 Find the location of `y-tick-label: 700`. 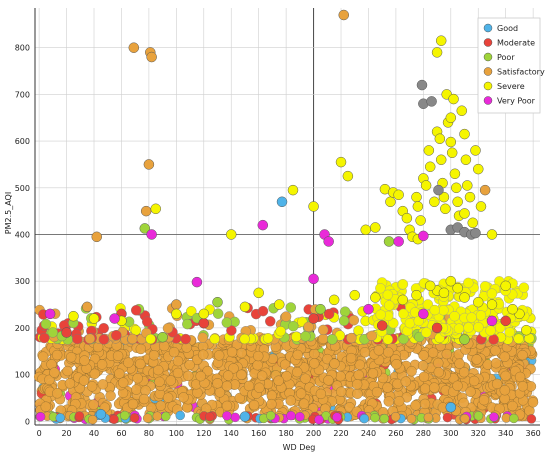

y-tick-label: 700 is located at coordinates (22, 94).